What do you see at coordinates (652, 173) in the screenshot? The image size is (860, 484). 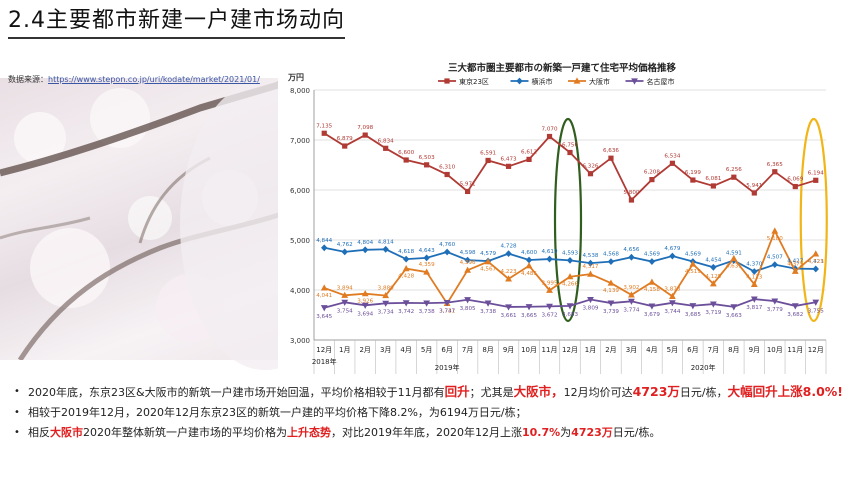 I see `data-label: 6,208` at bounding box center [652, 173].